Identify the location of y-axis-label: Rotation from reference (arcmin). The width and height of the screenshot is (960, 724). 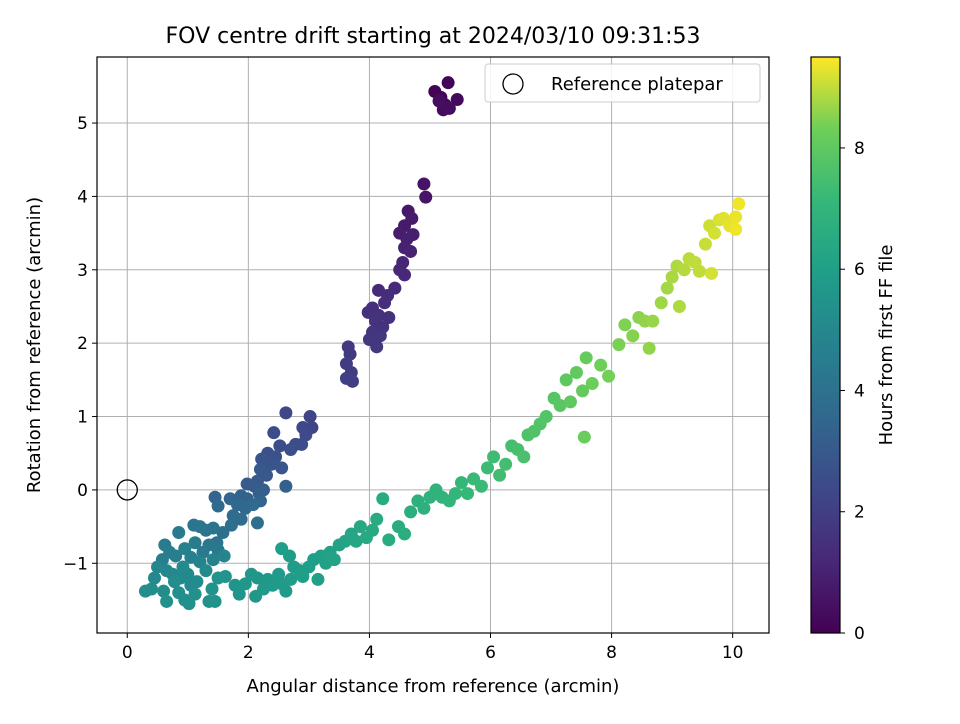
(34, 345).